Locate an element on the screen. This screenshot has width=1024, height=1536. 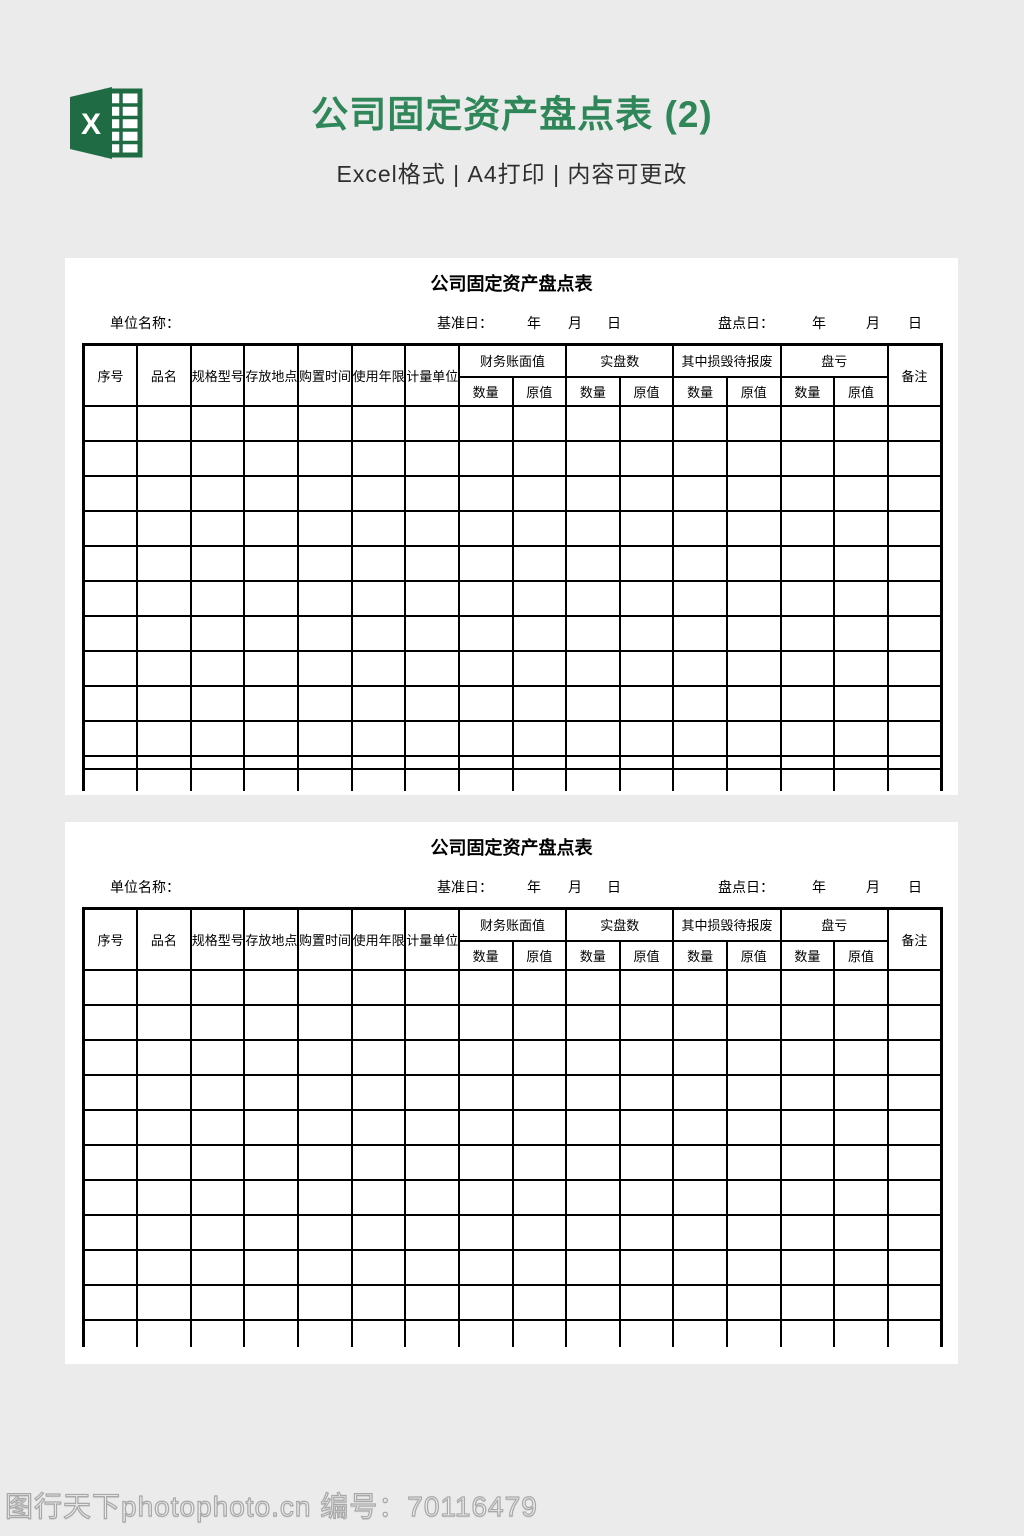
column-group-header: 财务账面值 is located at coordinates (512, 360).